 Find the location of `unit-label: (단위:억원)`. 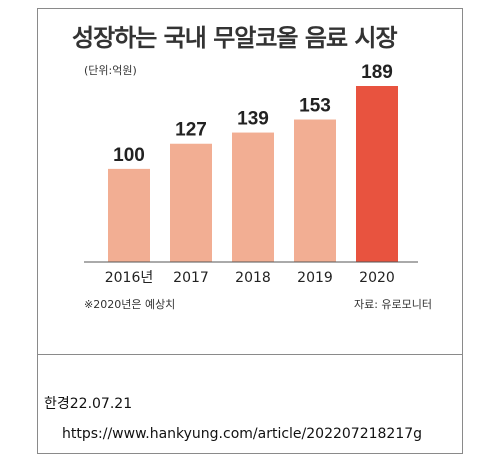

unit-label: (단위:억원) is located at coordinates (110, 70).